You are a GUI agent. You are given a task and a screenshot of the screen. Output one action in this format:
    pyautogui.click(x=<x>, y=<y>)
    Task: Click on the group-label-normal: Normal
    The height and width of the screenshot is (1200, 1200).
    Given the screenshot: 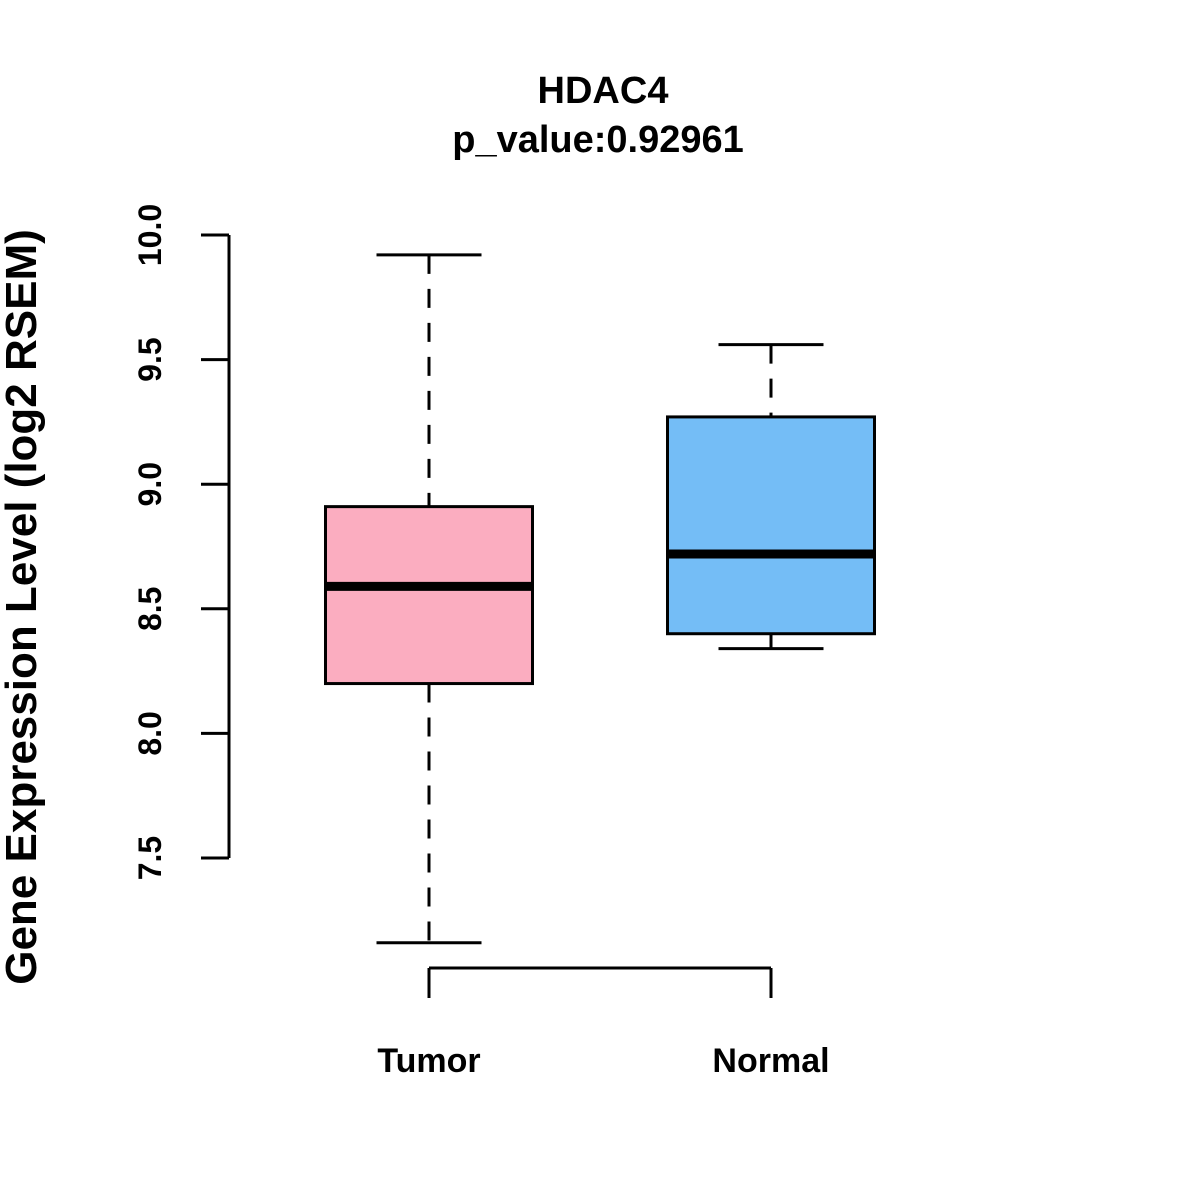 What is the action you would take?
    pyautogui.click(x=770, y=1061)
    